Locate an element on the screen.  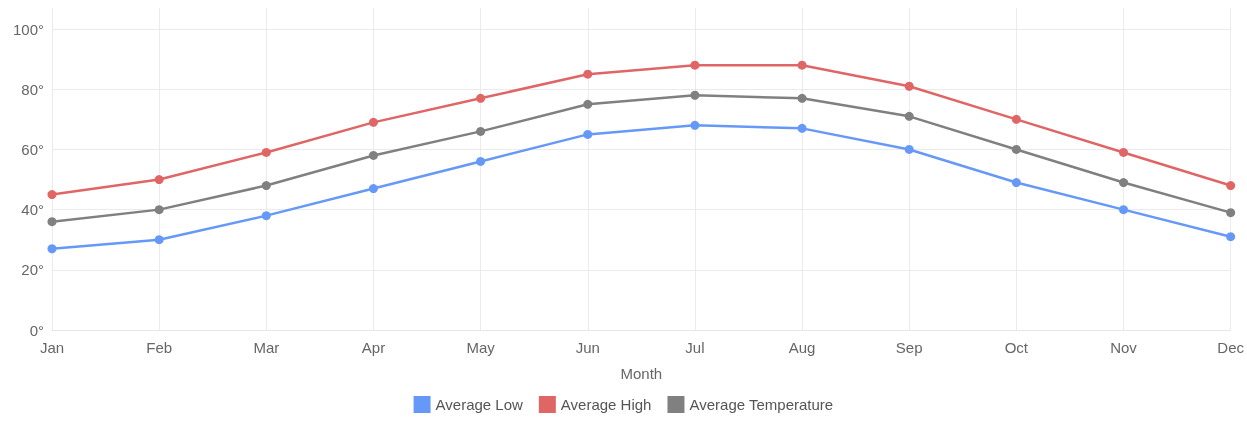
x-tick-label: Jun is located at coordinates (587, 347).